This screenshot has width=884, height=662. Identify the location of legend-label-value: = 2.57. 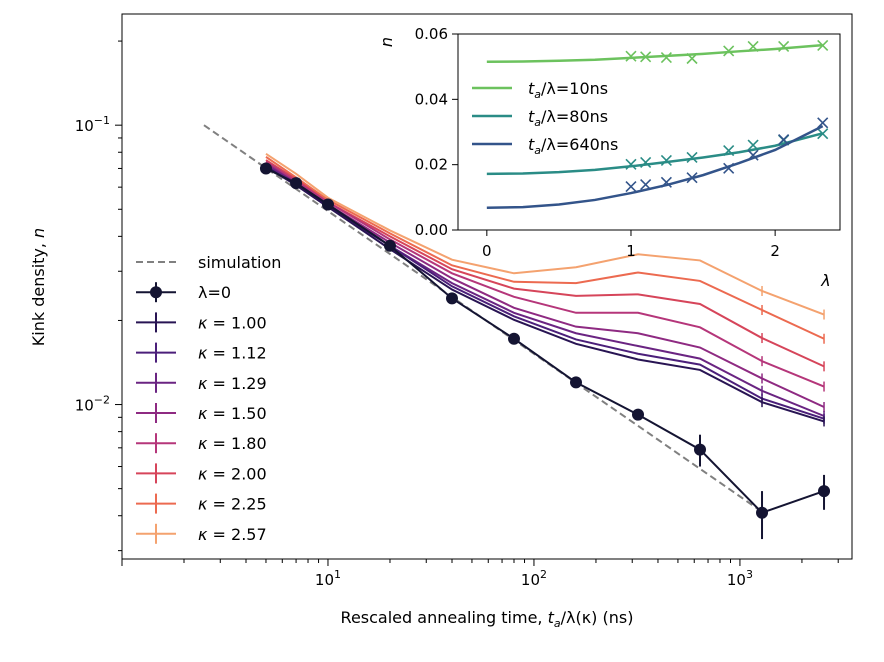
(236, 534).